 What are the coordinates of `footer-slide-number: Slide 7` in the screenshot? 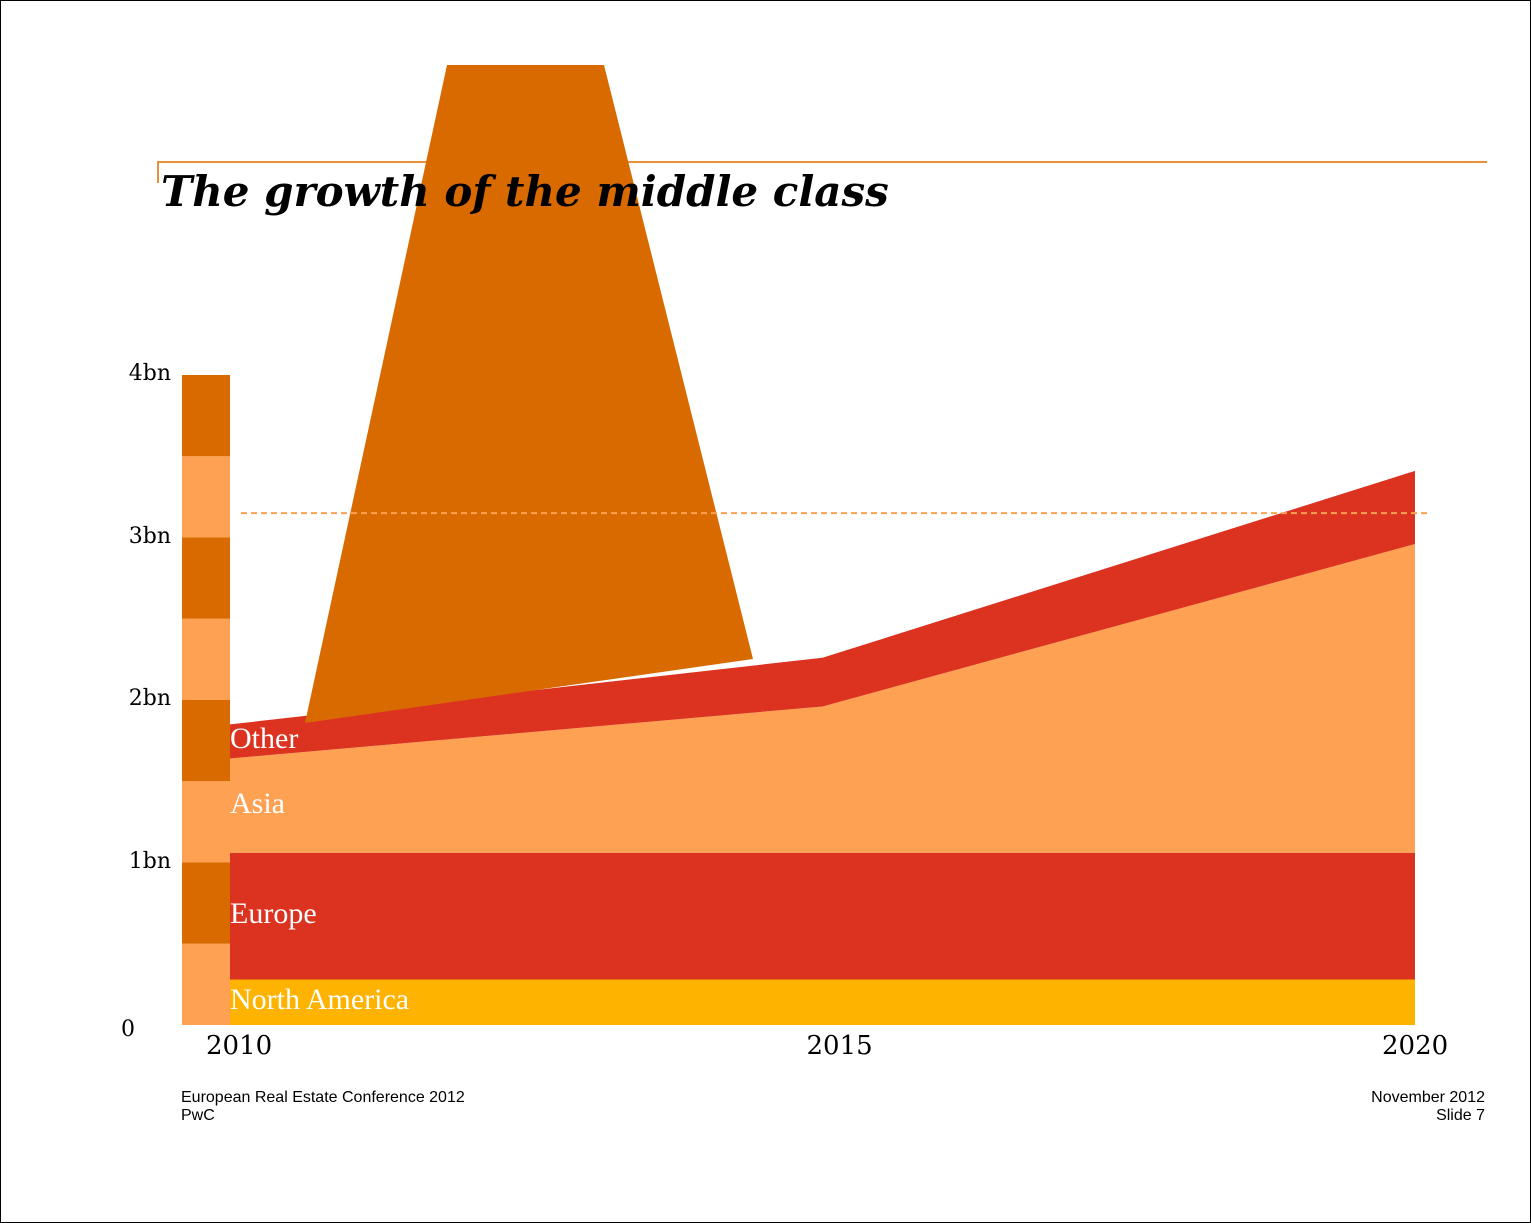 It's located at (1460, 1115).